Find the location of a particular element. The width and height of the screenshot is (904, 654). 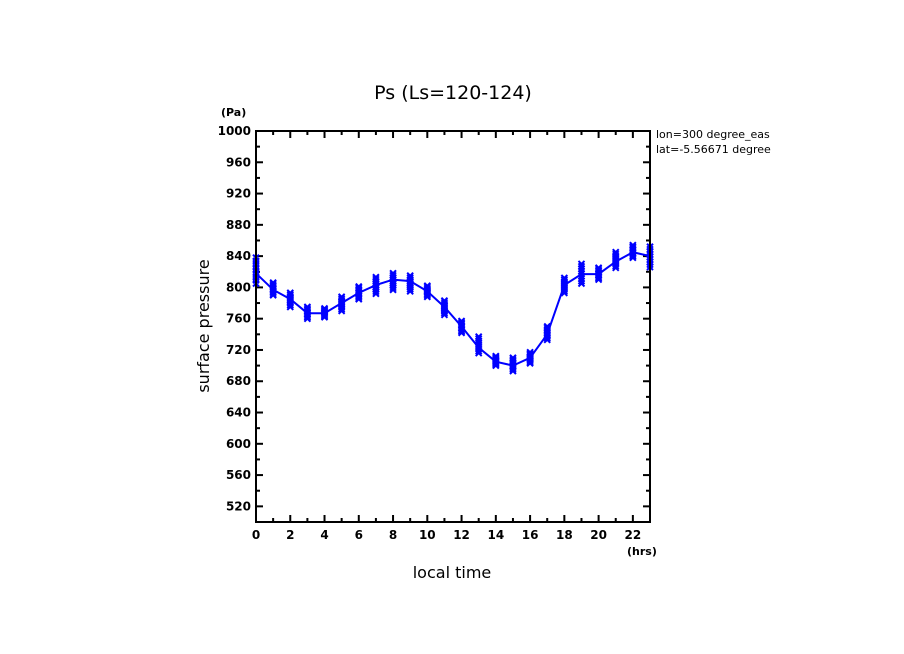

y-tick-label: 600 is located at coordinates (238, 444).